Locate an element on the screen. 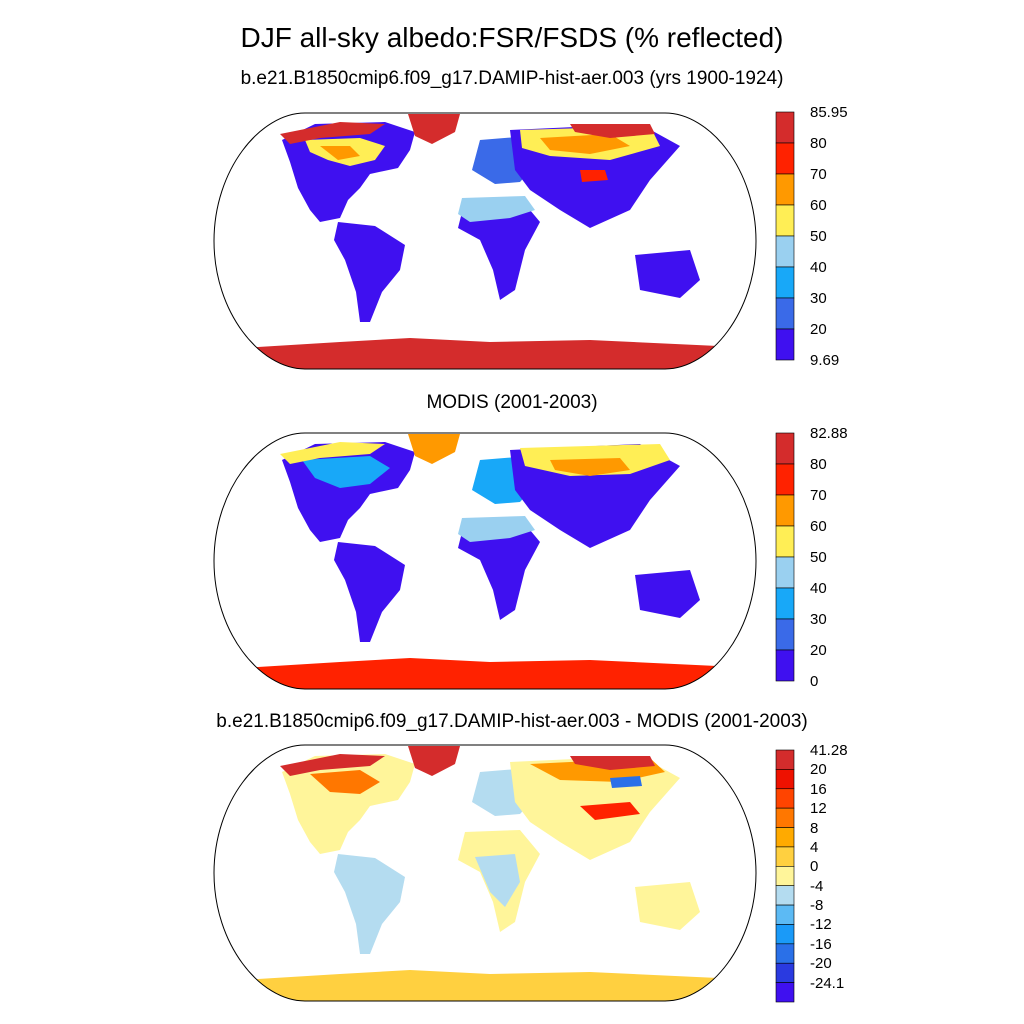 This screenshot has height=1024, width=1024. panel-1-map is located at coordinates (485, 241).